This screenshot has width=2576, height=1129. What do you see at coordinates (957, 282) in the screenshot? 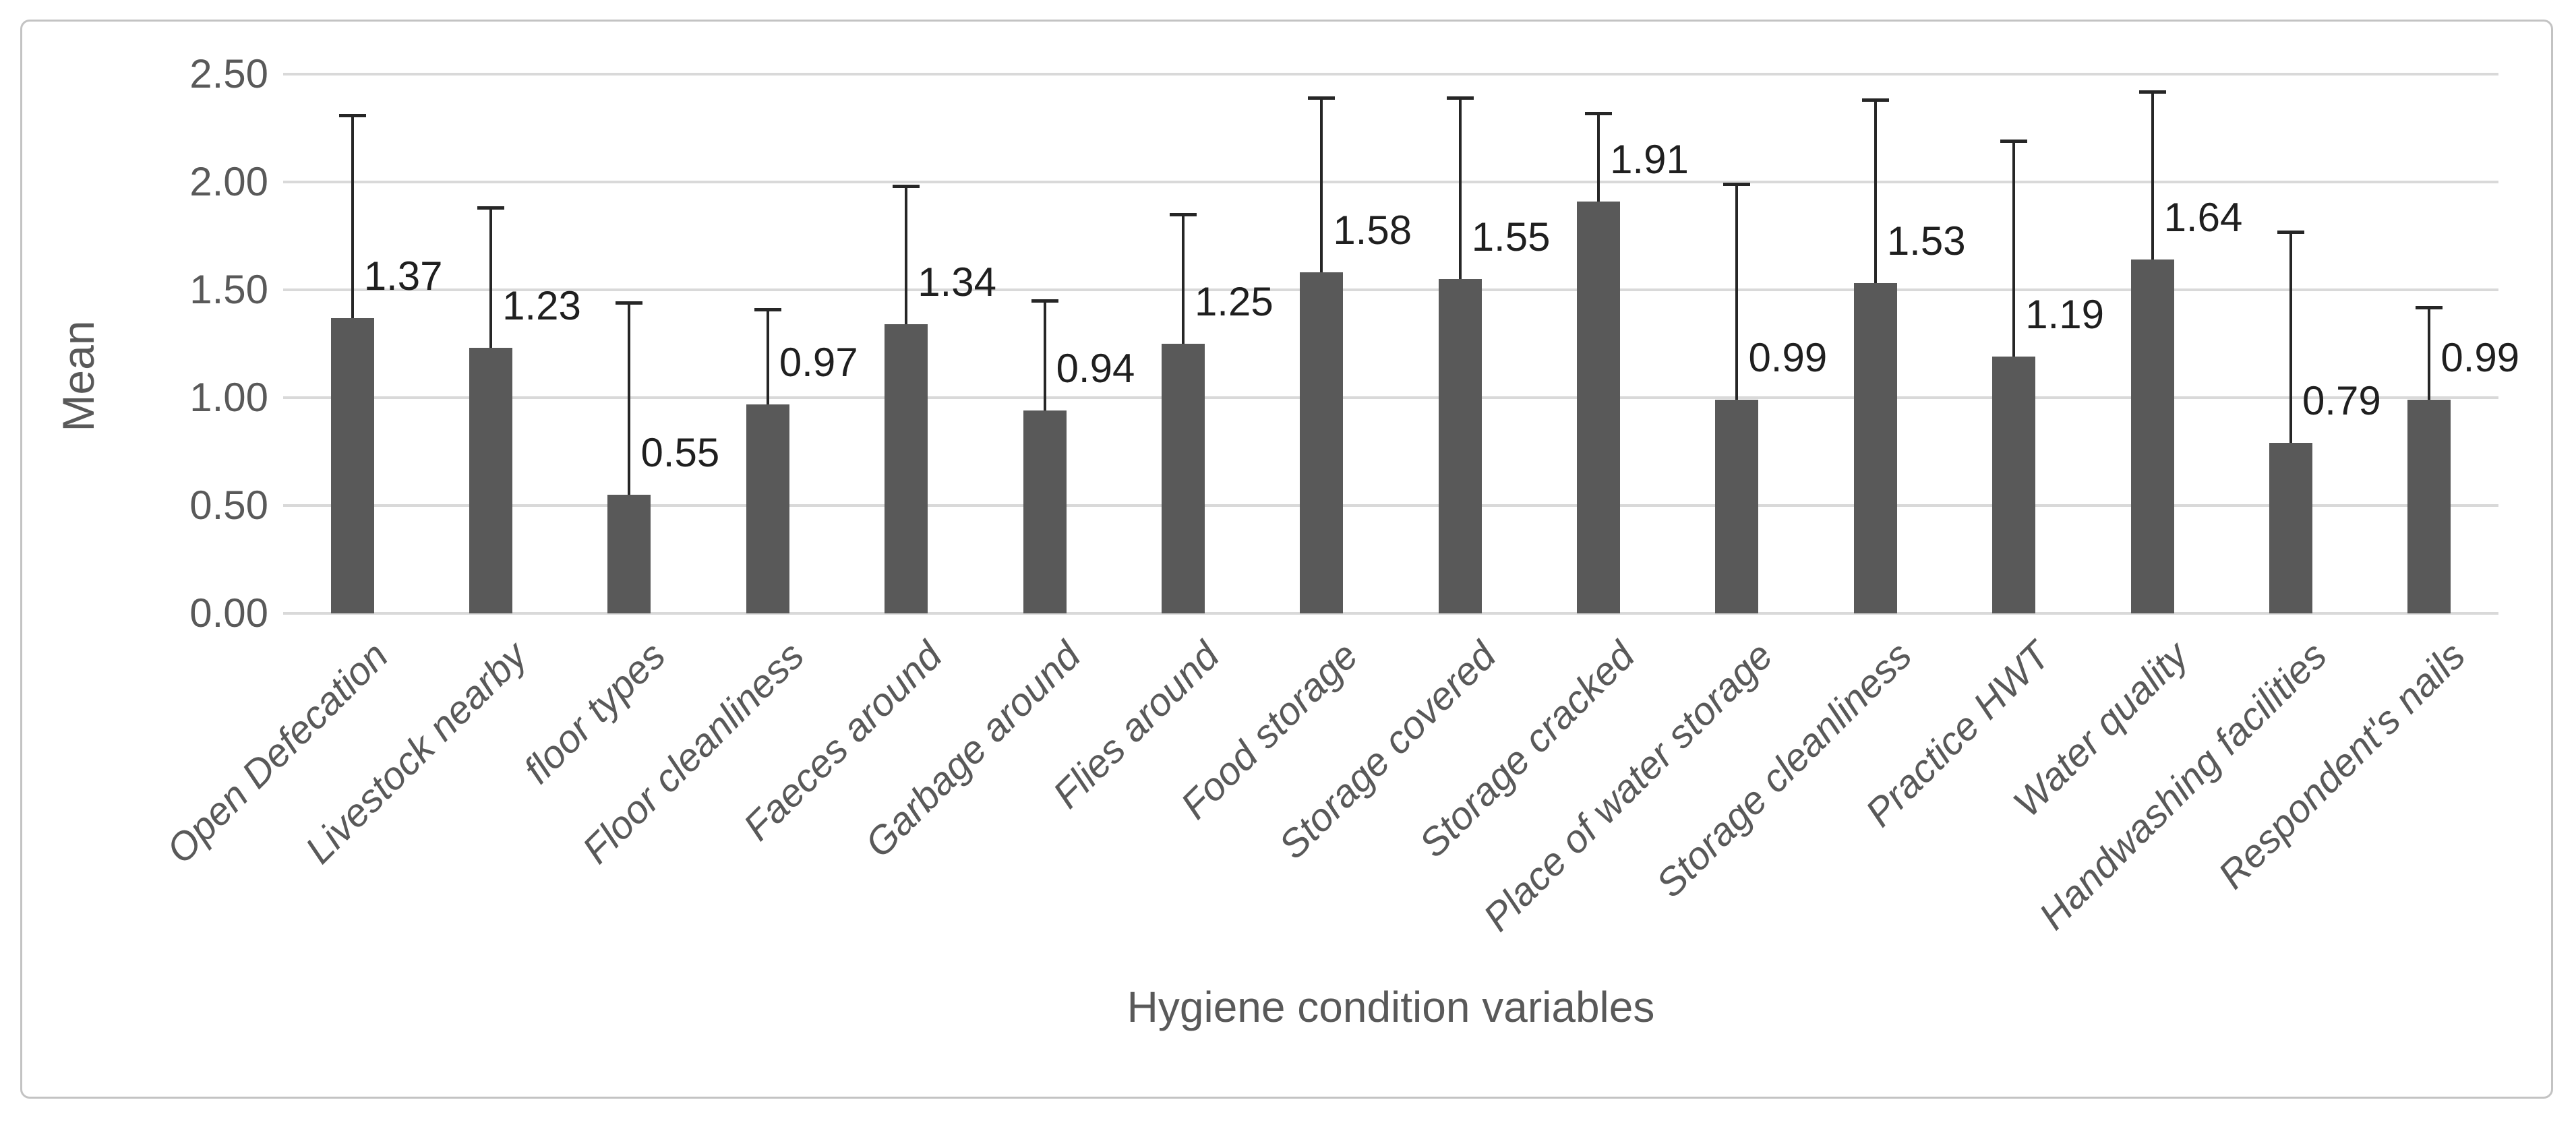
I see `data-label: 1.34` at bounding box center [957, 282].